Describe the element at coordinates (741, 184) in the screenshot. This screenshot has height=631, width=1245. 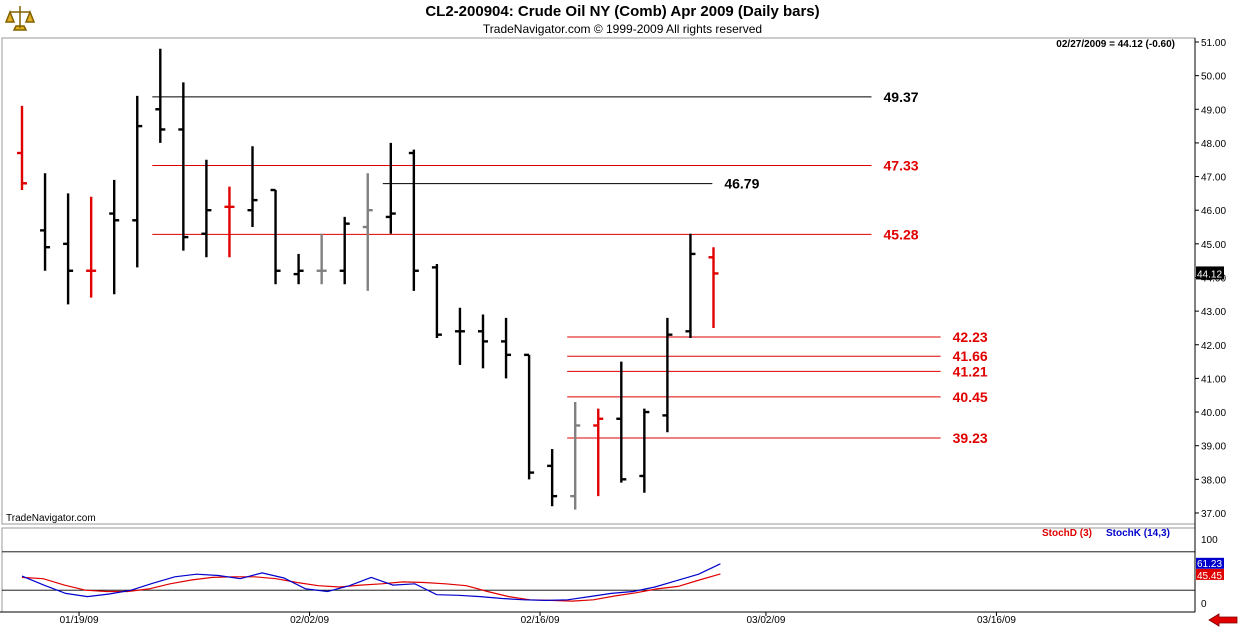
I see `level-label: 46.79` at that location.